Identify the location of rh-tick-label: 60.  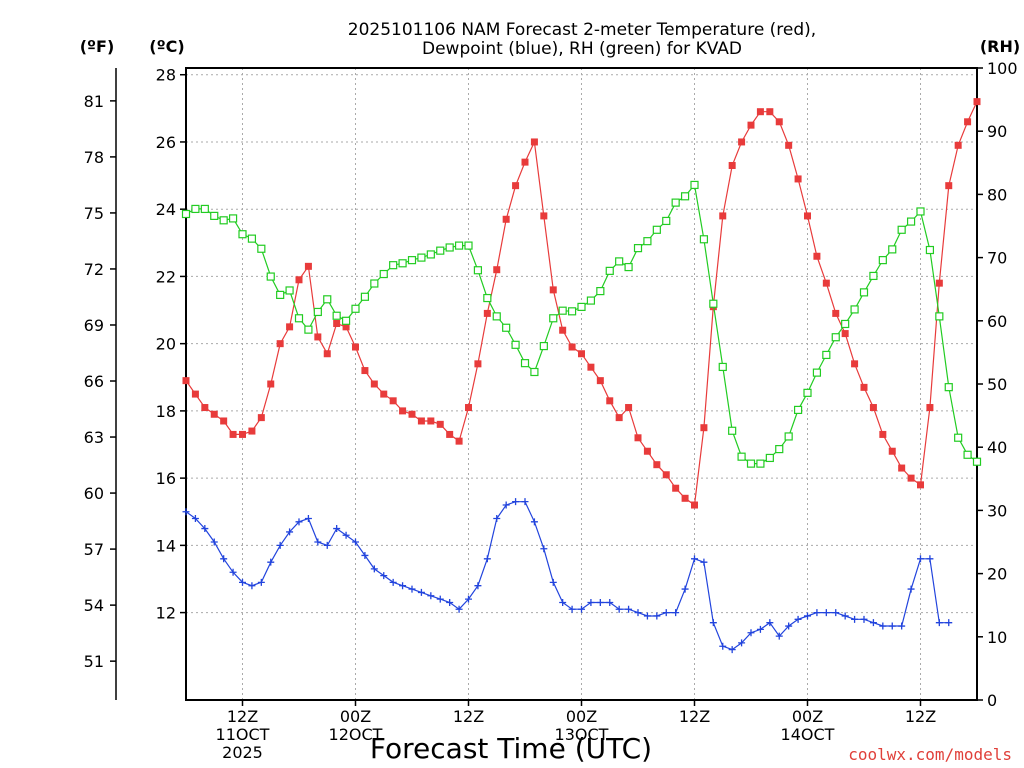
(997, 321).